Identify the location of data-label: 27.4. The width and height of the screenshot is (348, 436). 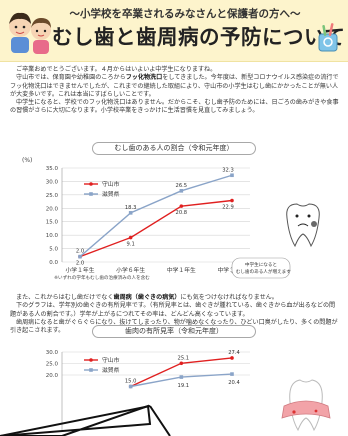
(234, 353).